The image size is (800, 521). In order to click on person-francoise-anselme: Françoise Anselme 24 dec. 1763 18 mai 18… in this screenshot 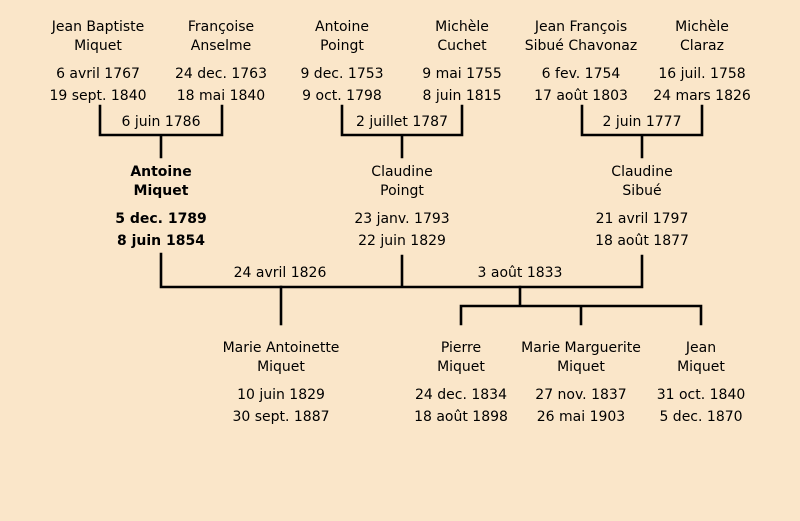, I will do `click(221, 62)`.